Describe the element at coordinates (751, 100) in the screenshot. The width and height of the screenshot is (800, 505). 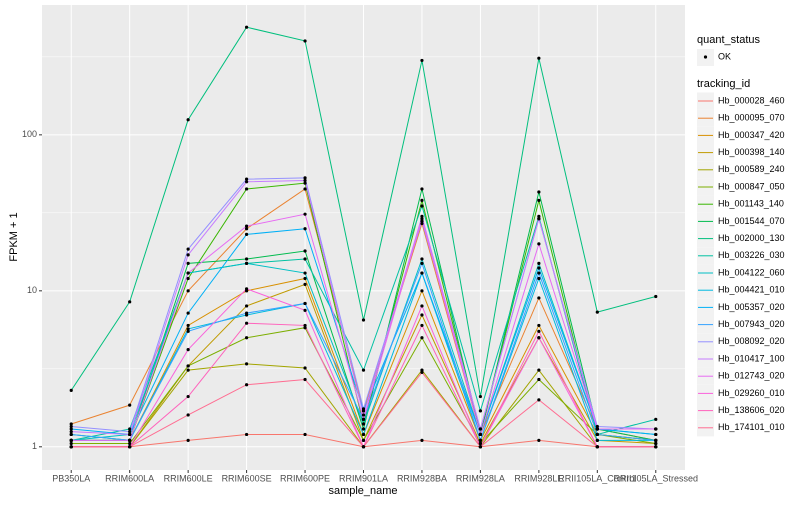
I see `legend-label: Hb_000028_460` at that location.